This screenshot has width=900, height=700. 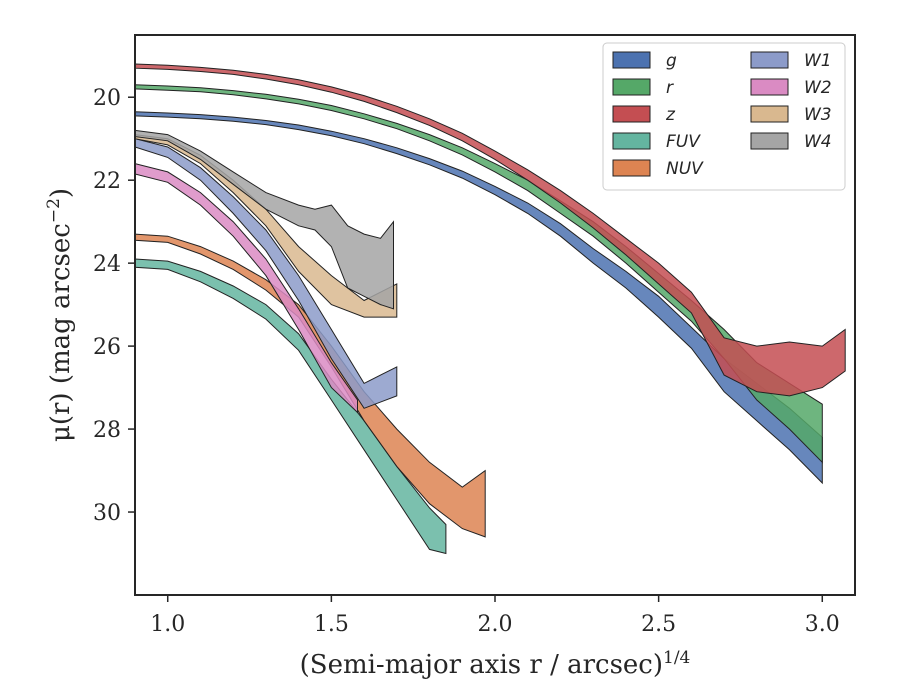 I want to click on legend-swatch-g, so click(x=631, y=60).